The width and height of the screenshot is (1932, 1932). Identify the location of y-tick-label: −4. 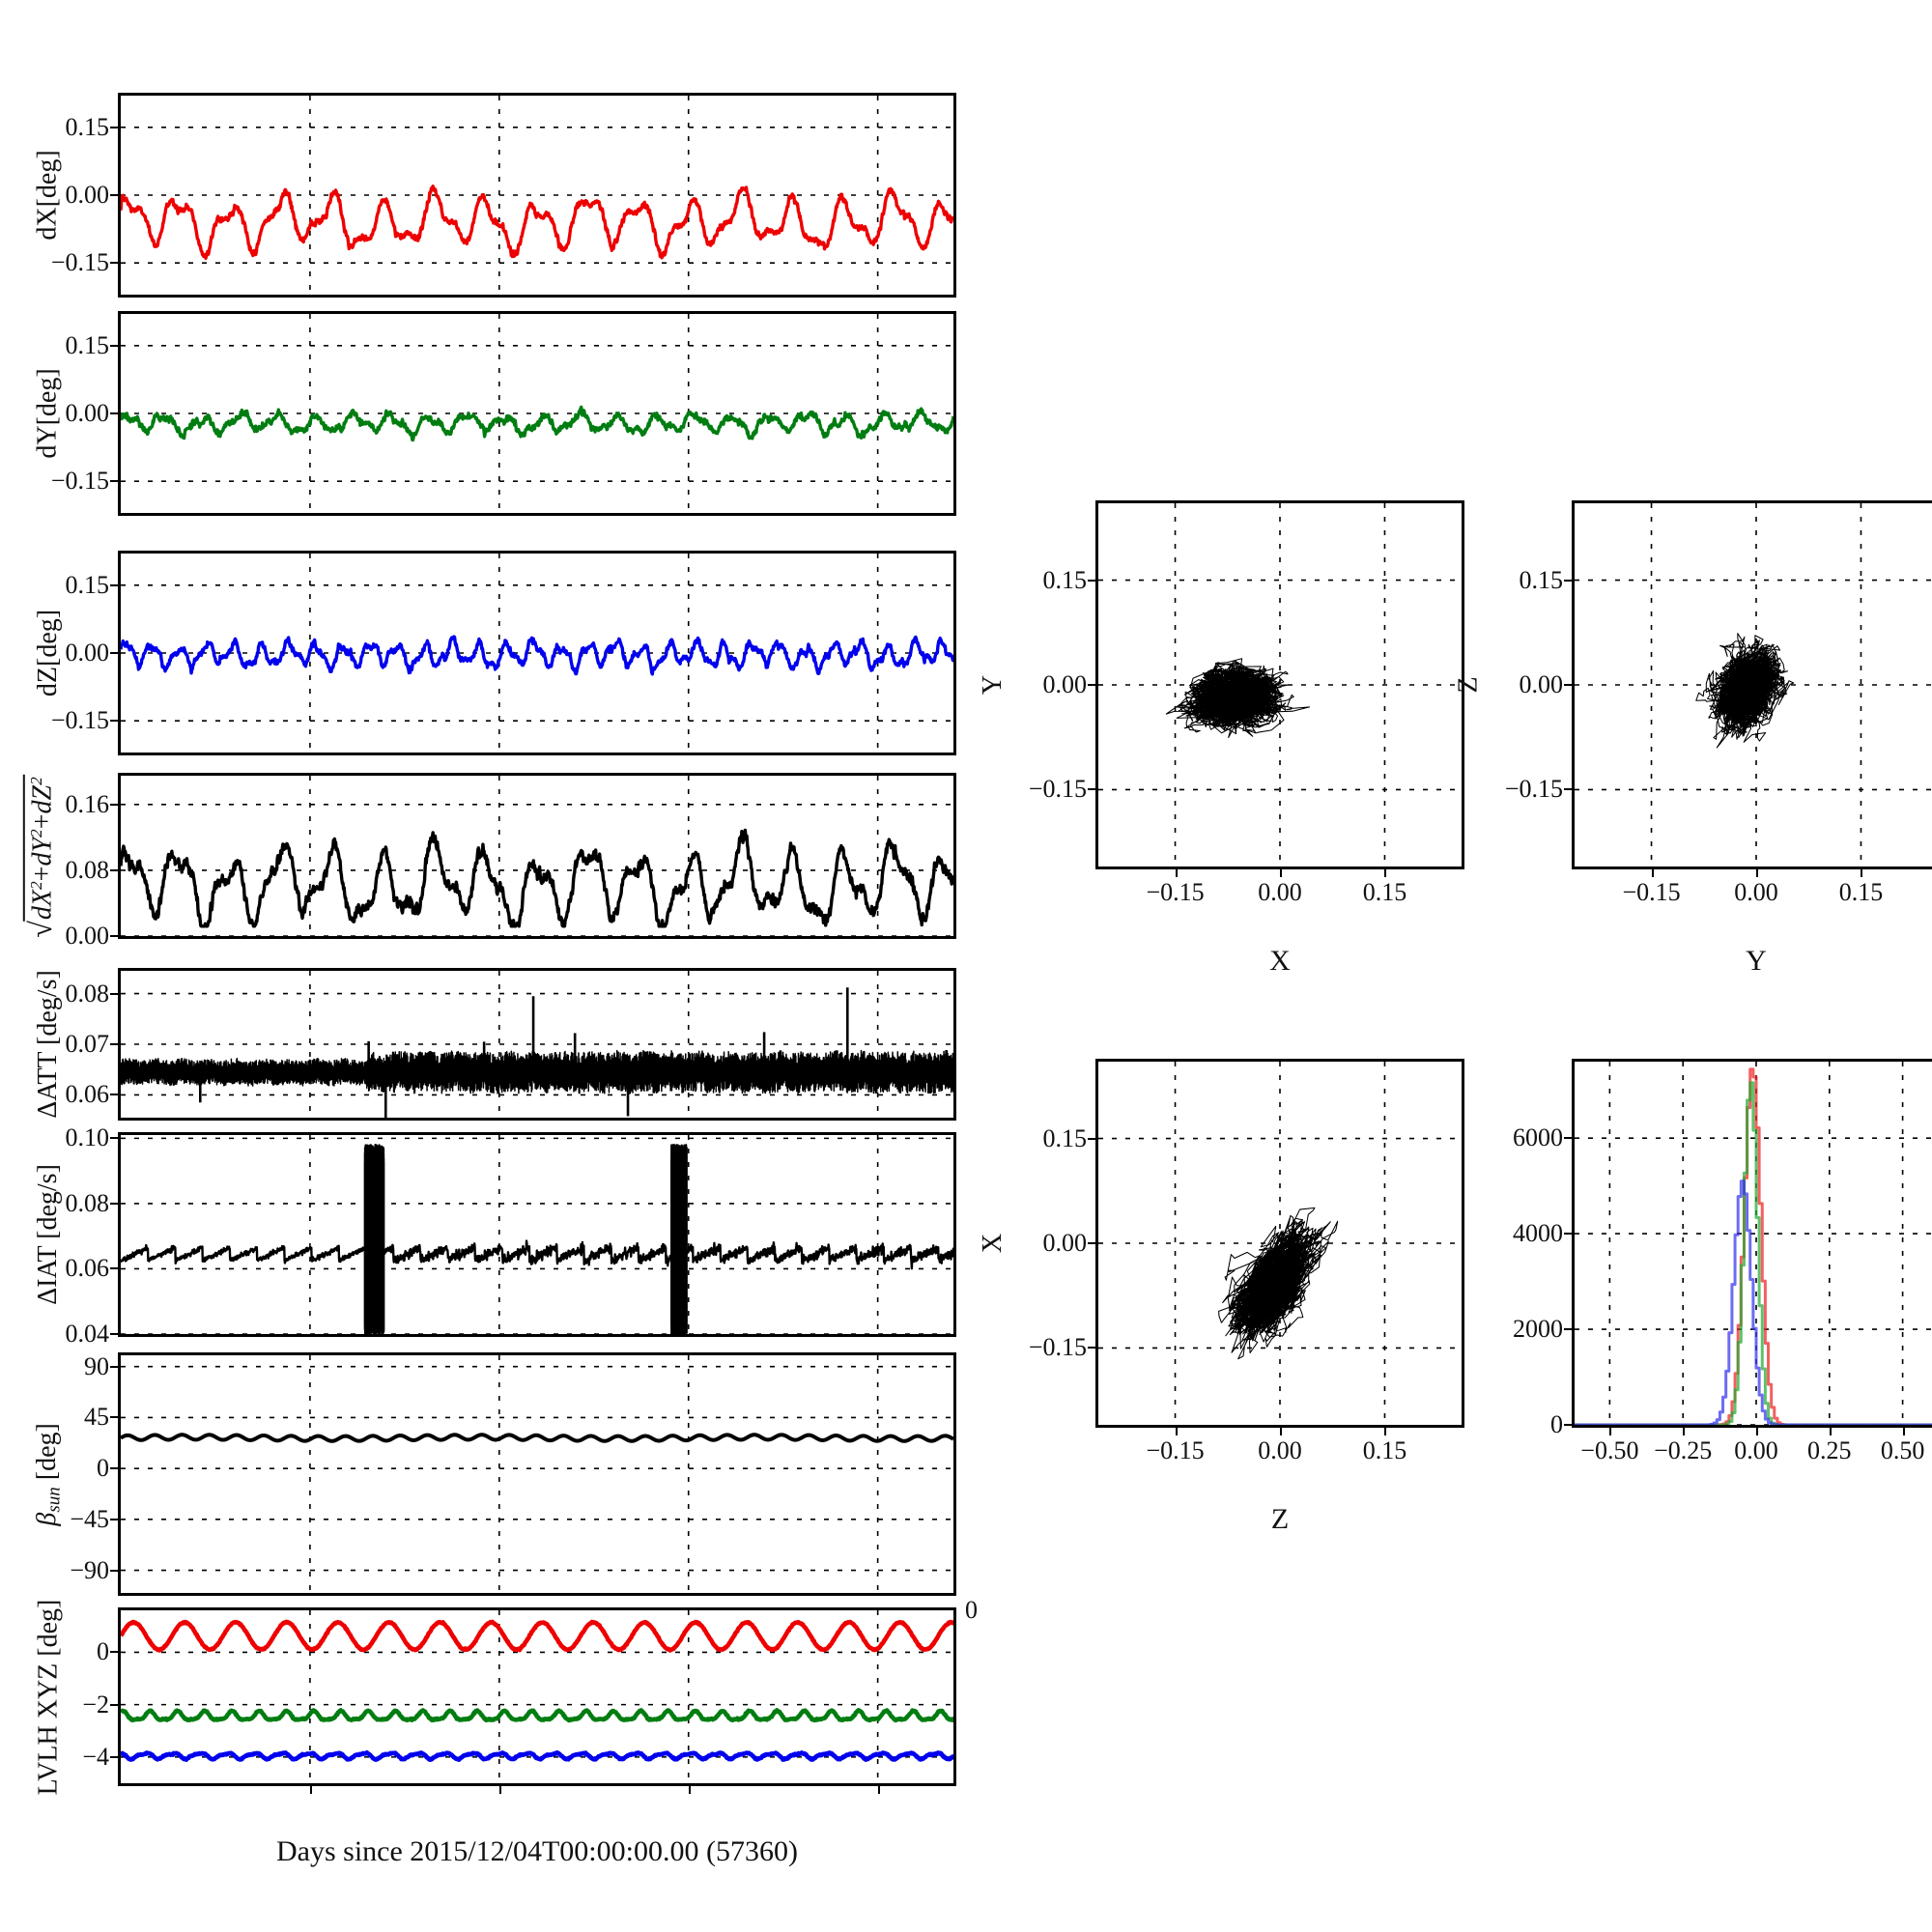
(95, 1756).